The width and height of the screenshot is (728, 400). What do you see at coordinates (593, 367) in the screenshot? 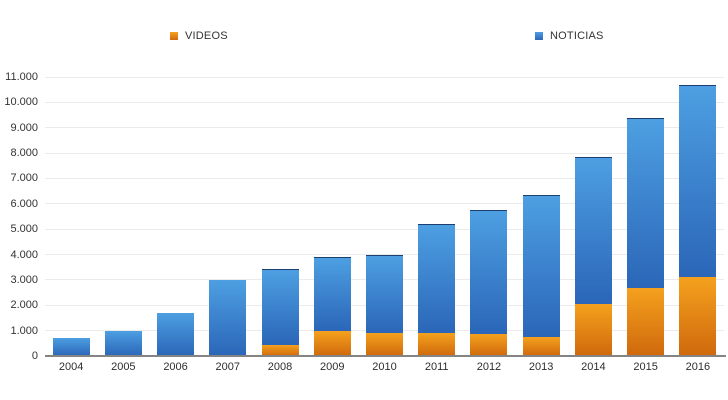
I see `x-tick-label-2014: 2014` at bounding box center [593, 367].